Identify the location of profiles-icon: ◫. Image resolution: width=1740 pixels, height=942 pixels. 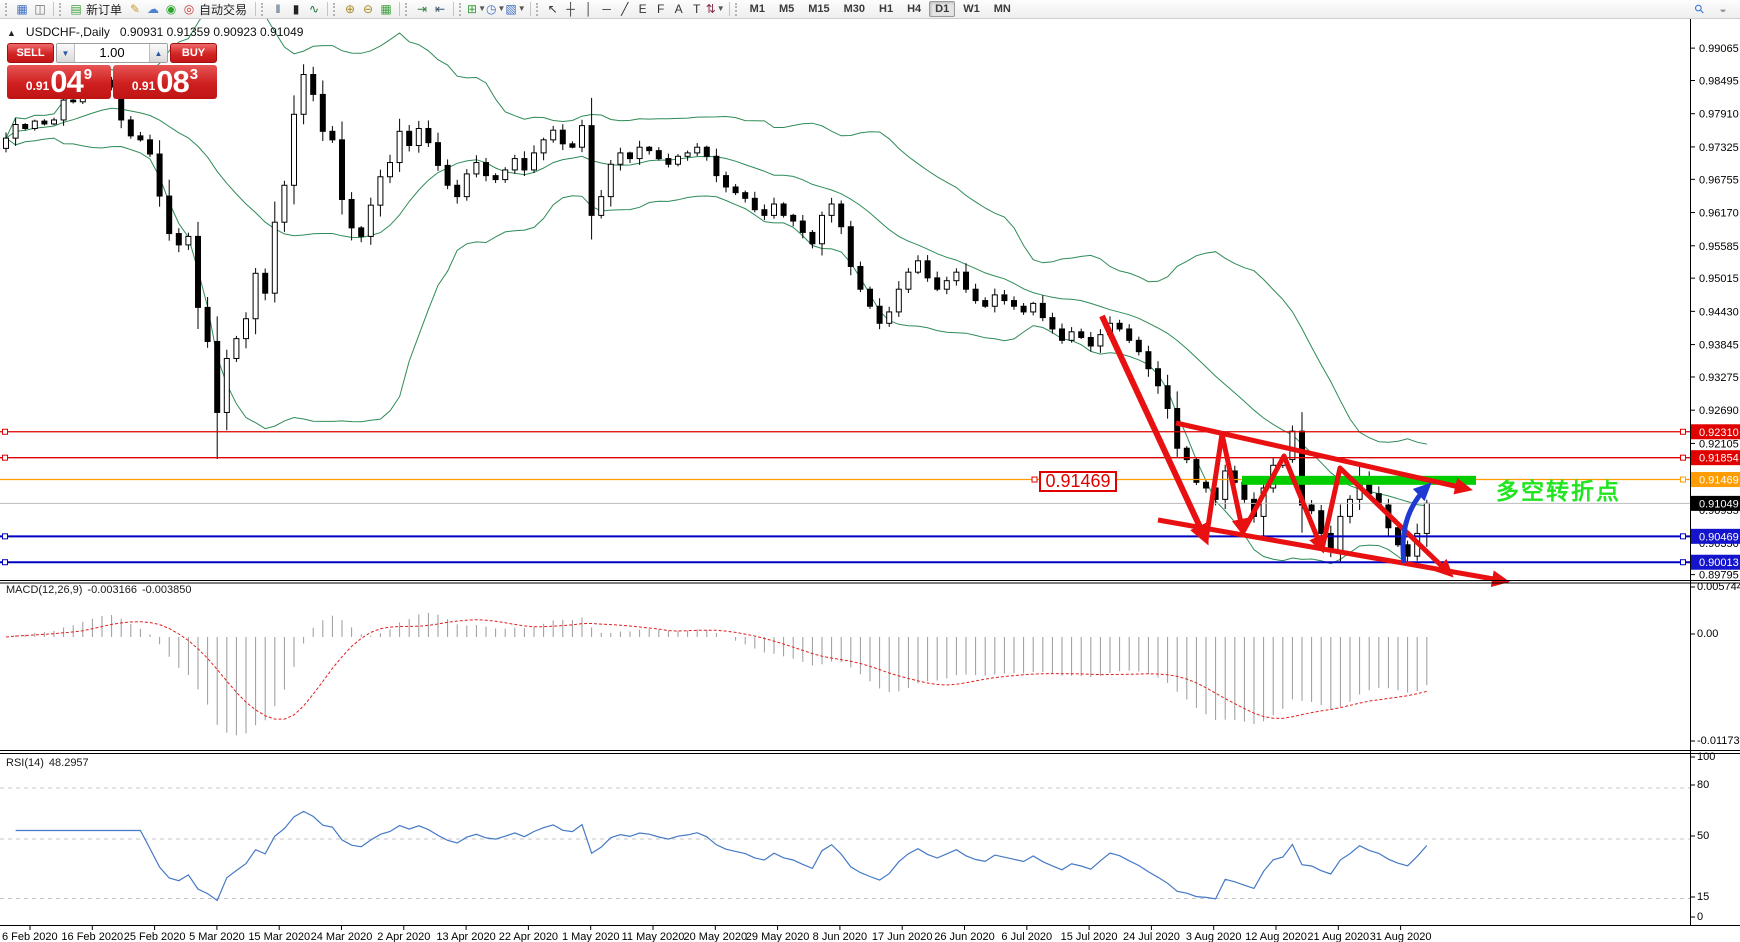
(40, 9).